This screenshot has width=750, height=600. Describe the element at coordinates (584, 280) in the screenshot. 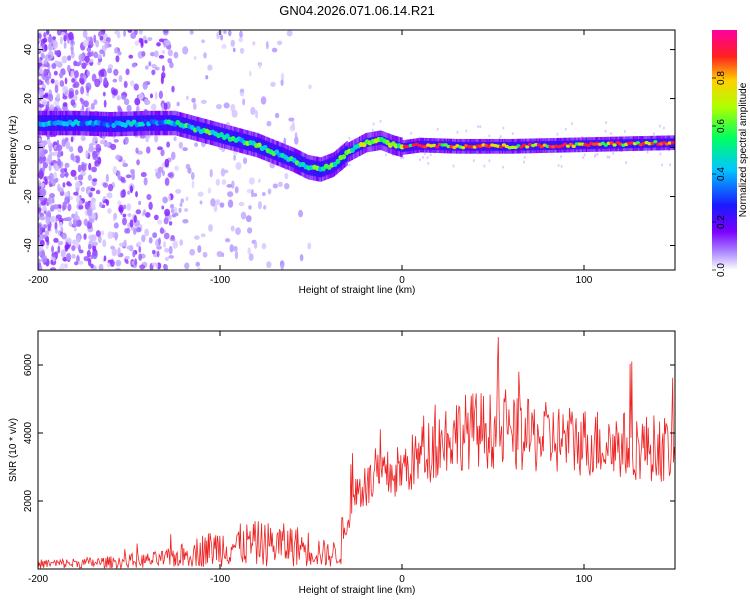

I see `spectrogram-x-tick-label: 100` at that location.